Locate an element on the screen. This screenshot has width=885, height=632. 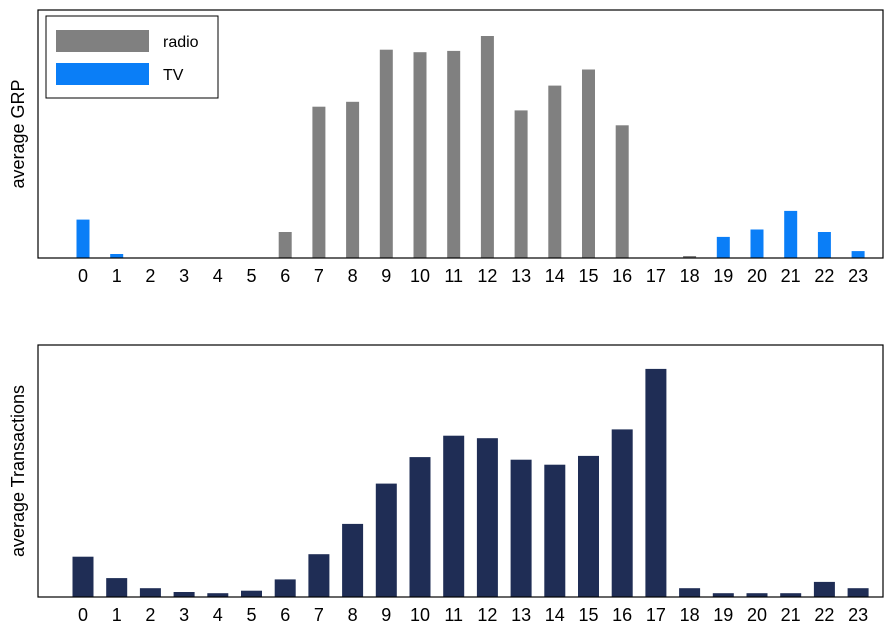
x-tick-label-13: 13 is located at coordinates (521, 615).